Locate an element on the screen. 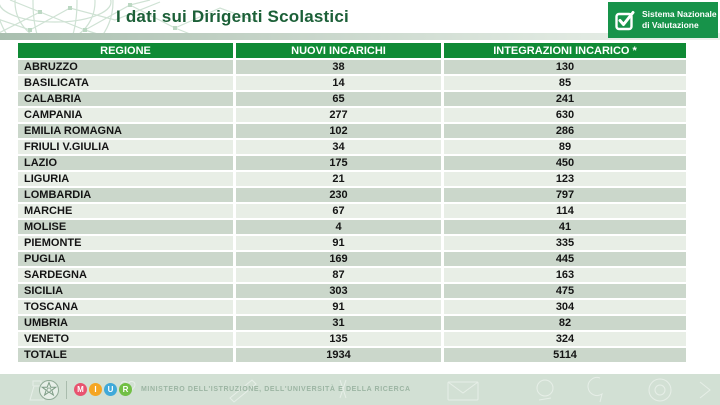 The image size is (720, 405). table-row: MOLISE 4 41 is located at coordinates (352, 227).